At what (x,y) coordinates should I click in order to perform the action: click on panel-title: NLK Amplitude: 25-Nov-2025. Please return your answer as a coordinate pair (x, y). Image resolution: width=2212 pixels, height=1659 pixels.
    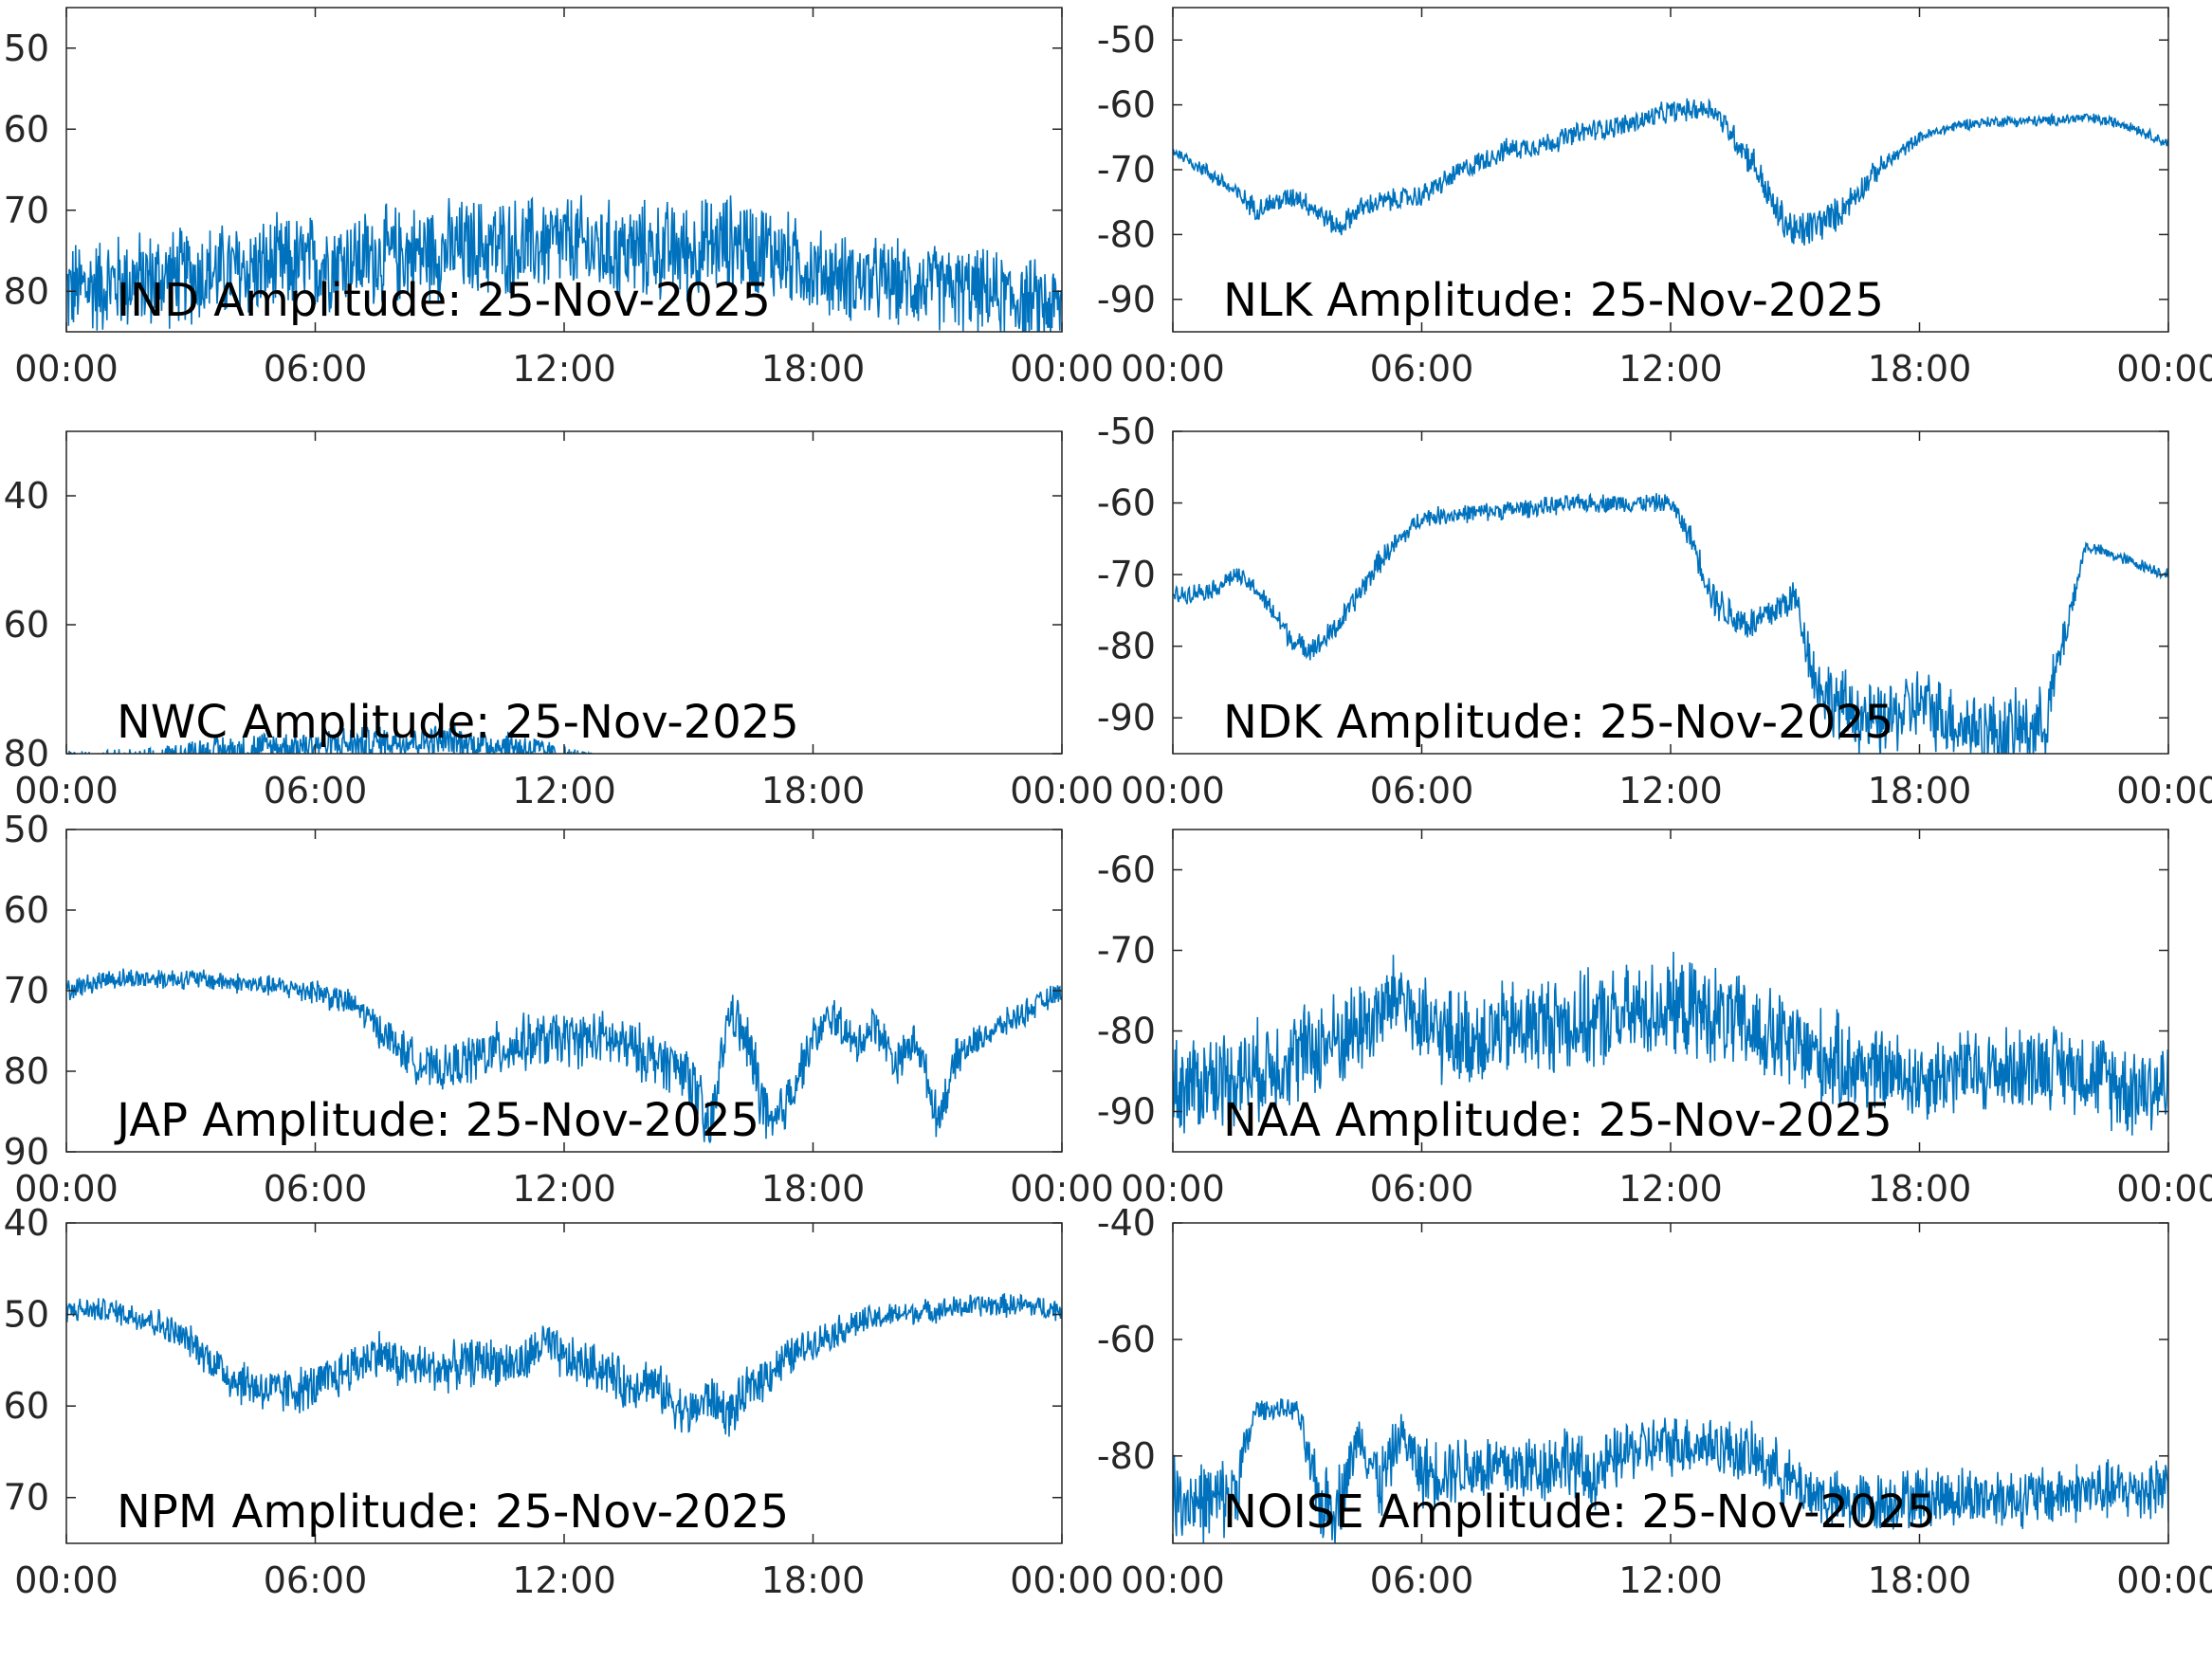
    Looking at the image, I should click on (1553, 300).